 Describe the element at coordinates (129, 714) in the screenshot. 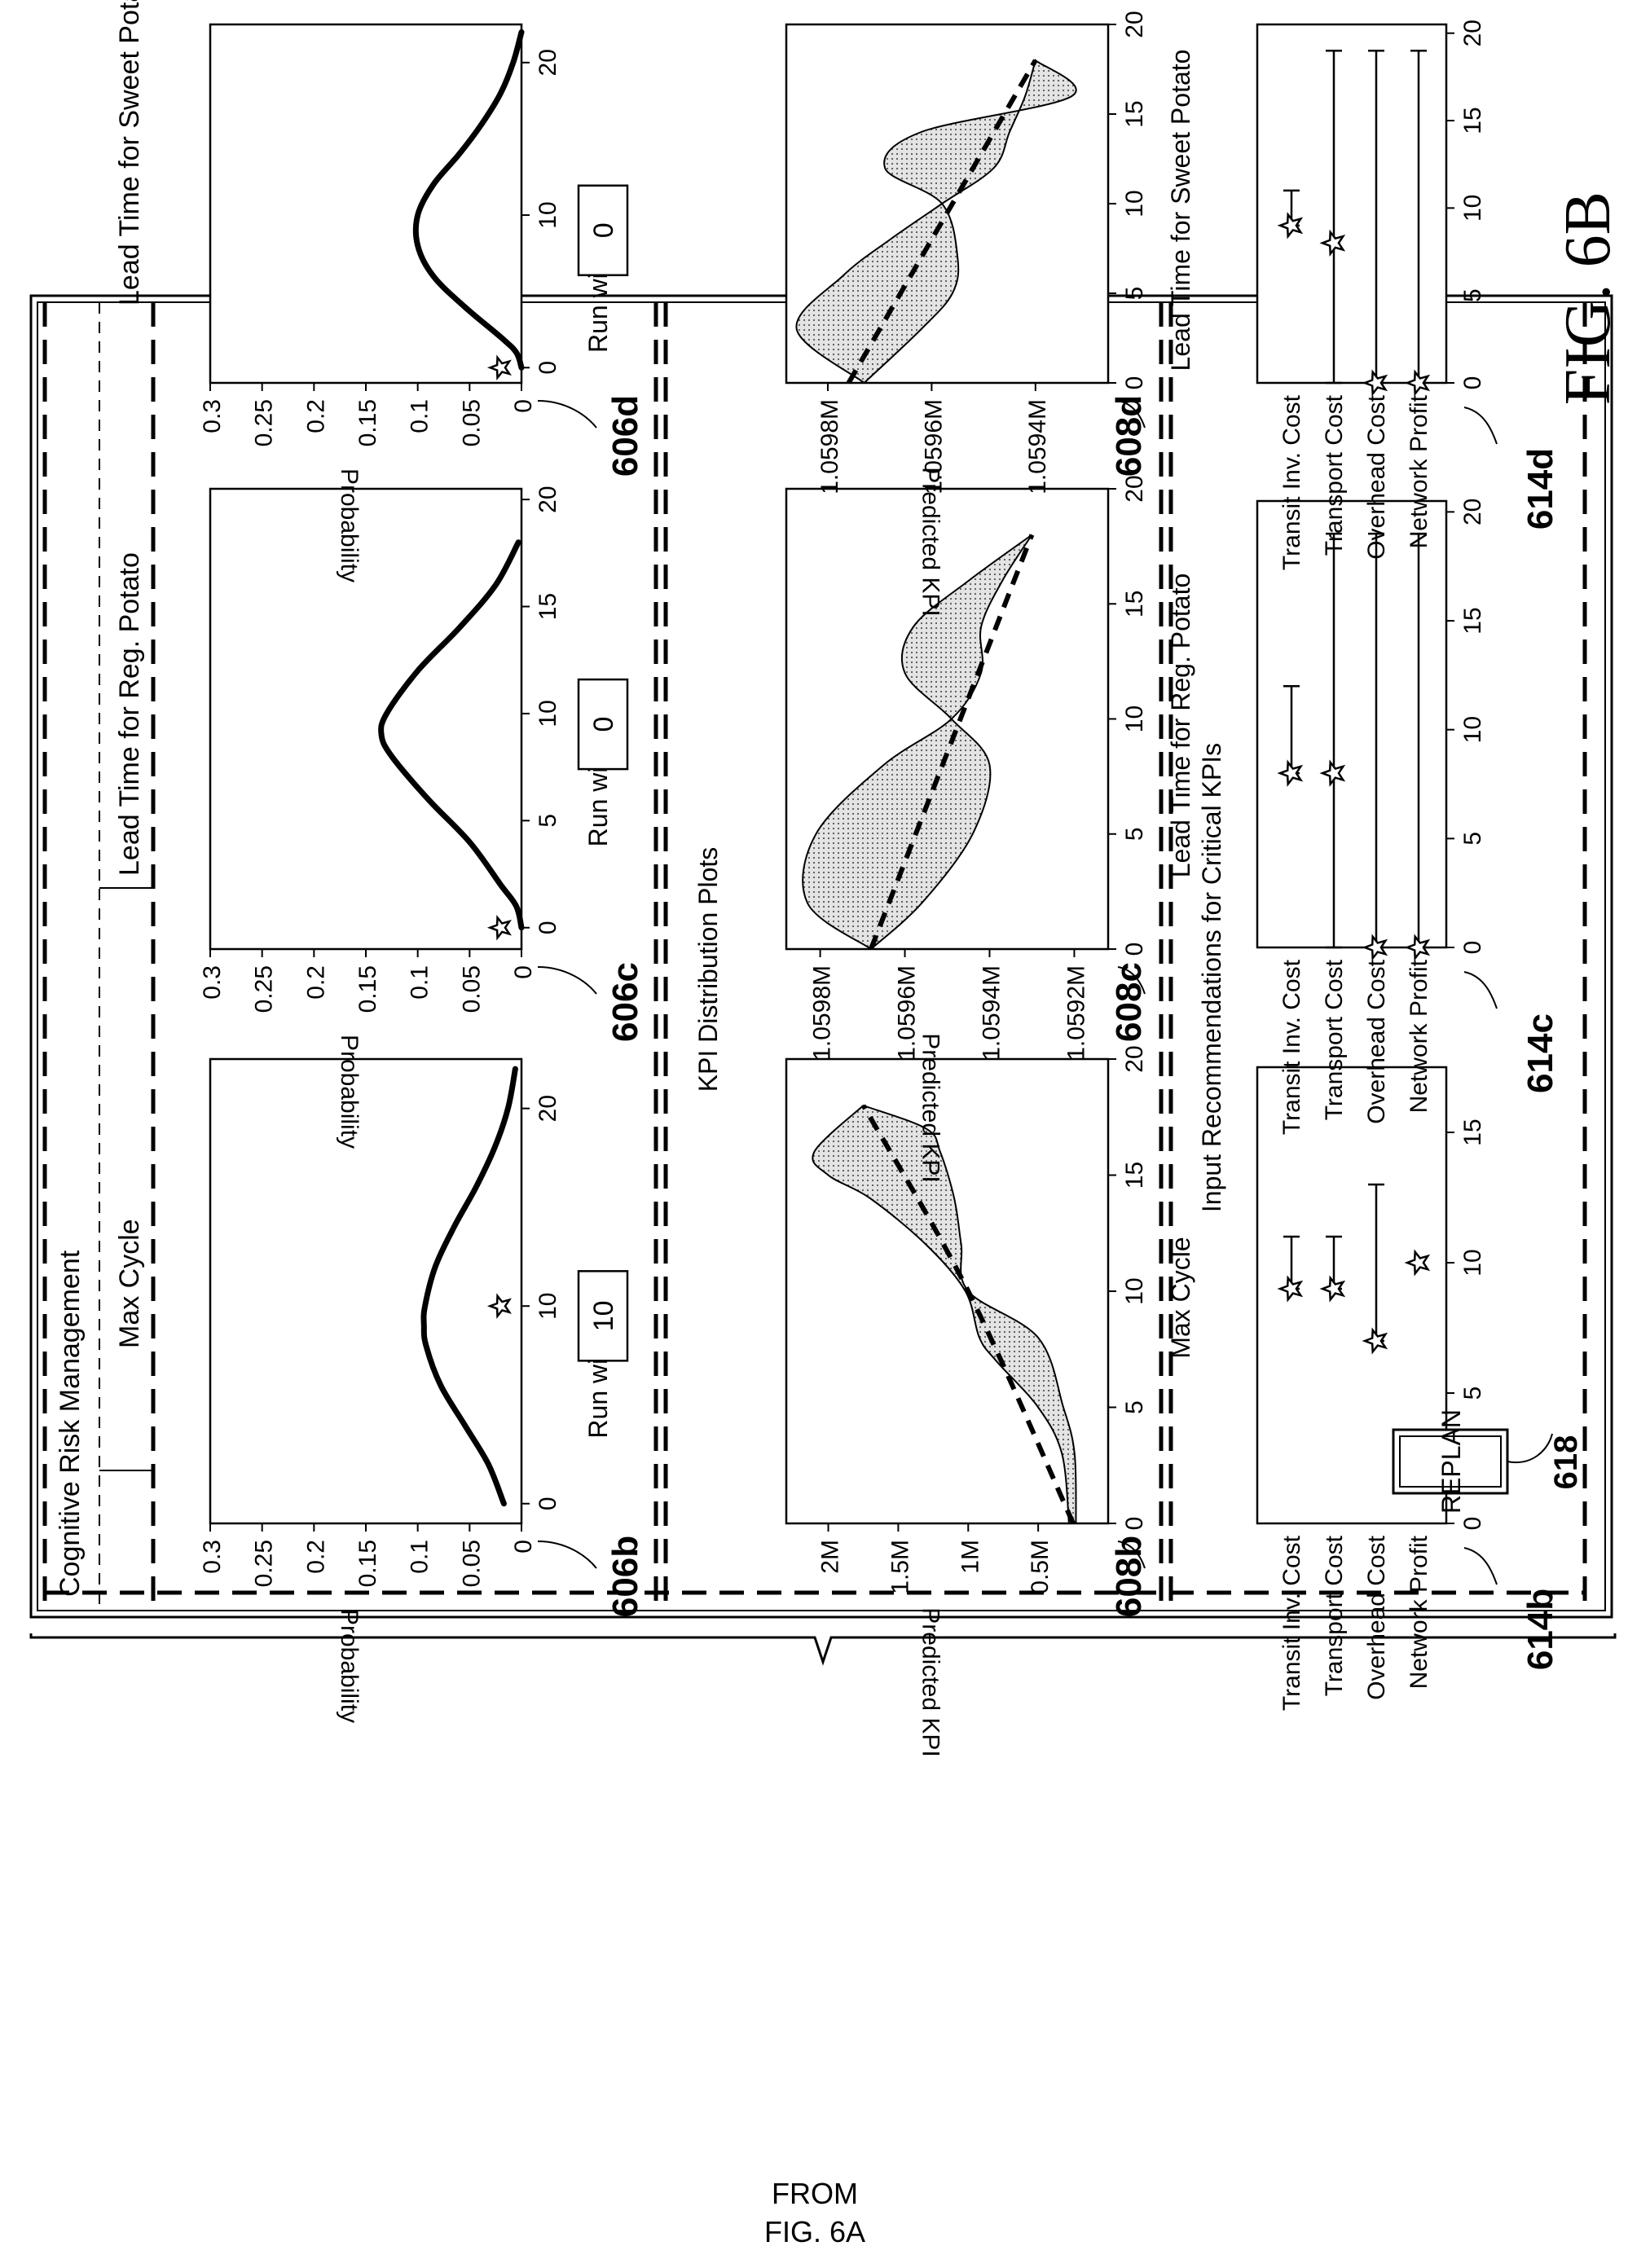

I see `tab-lead-time-reg-potato: Lead Time for Reg. Potato` at that location.